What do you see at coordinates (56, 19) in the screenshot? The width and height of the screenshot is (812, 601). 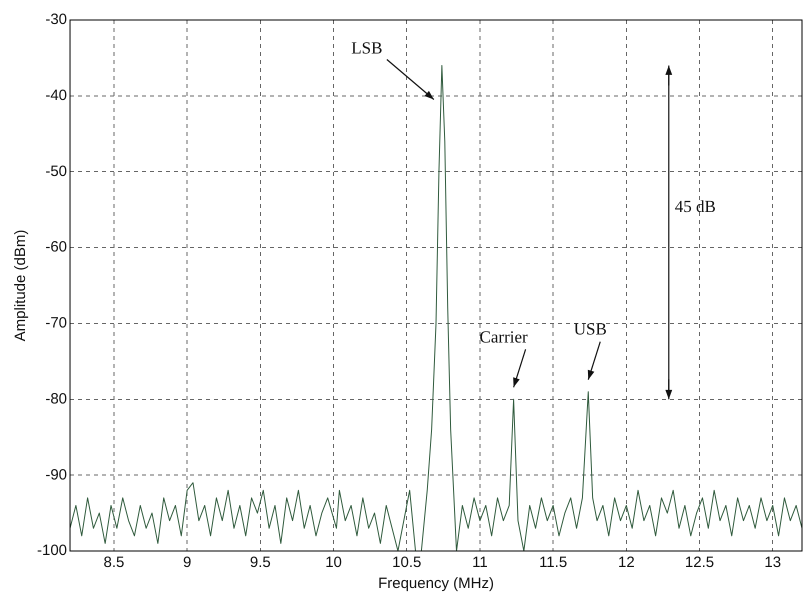 I see `y-tick-label: -30` at bounding box center [56, 19].